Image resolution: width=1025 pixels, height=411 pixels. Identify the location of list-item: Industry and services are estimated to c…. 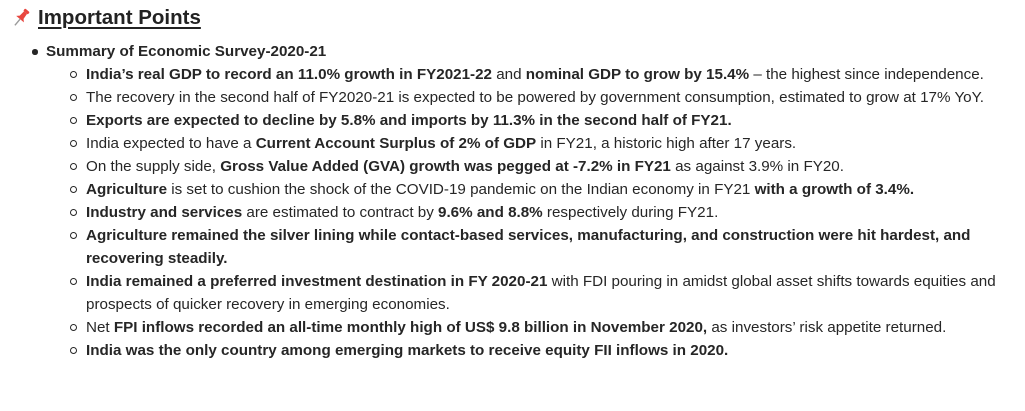
(535, 212).